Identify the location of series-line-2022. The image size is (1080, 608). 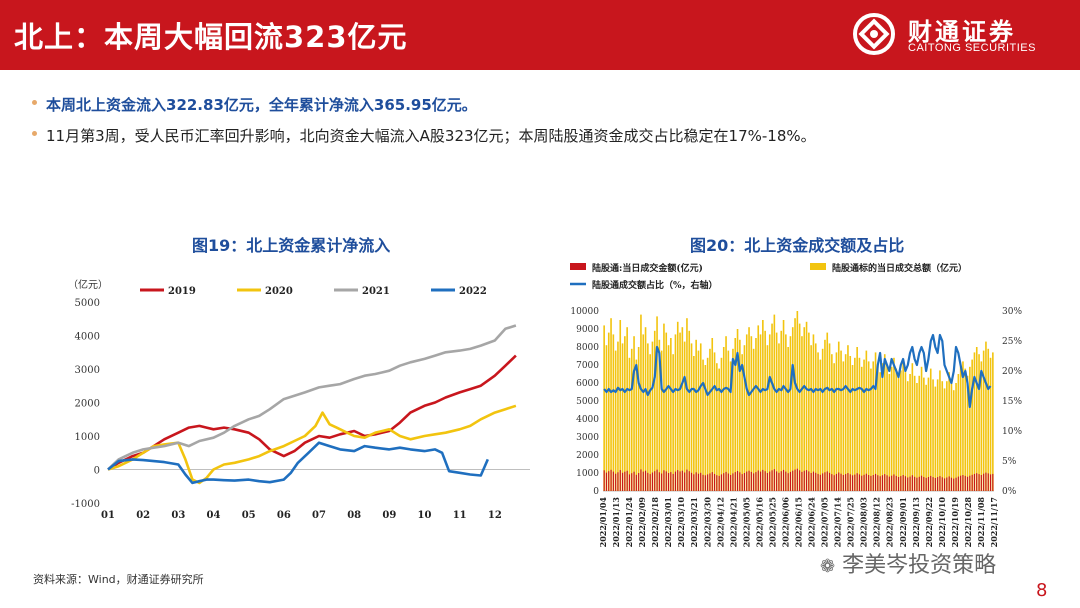
(298, 463).